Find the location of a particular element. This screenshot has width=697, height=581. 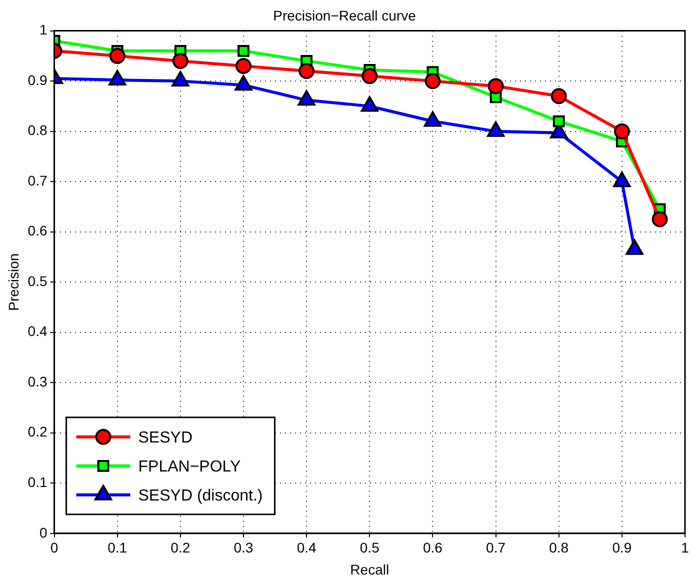

x-tick-label: 0 is located at coordinates (54, 548).